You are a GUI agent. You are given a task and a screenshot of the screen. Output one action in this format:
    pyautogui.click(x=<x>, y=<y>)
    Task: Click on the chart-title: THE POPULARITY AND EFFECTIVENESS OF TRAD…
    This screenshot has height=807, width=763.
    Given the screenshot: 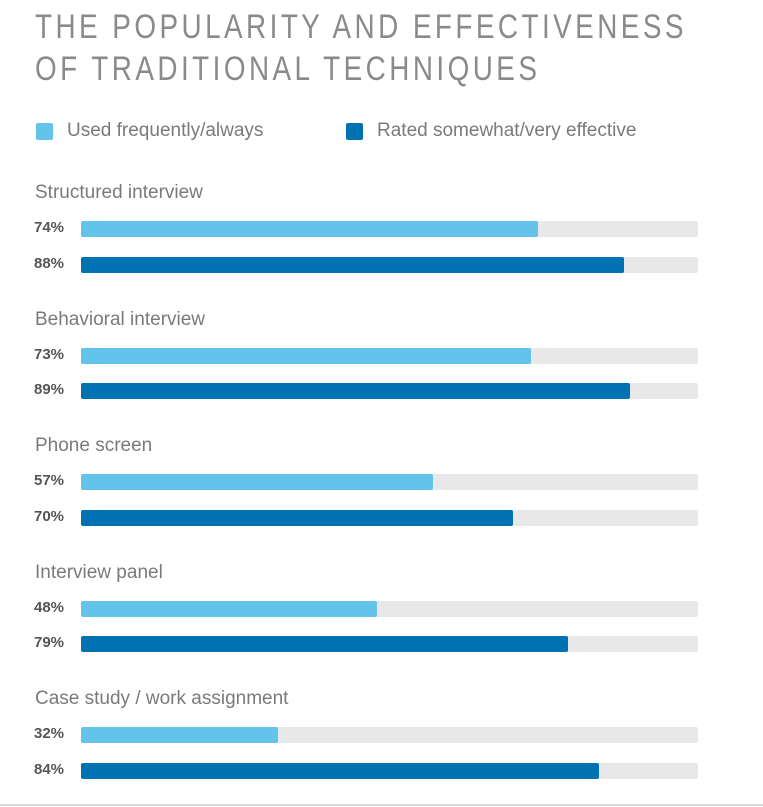 What is the action you would take?
    pyautogui.click(x=371, y=48)
    